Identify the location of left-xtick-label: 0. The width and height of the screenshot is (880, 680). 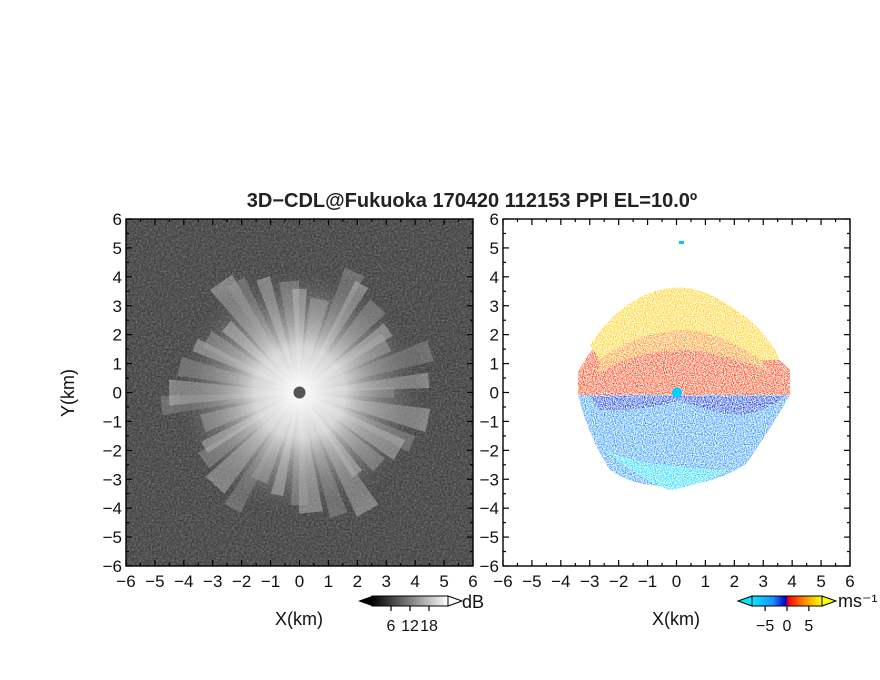
(299, 581).